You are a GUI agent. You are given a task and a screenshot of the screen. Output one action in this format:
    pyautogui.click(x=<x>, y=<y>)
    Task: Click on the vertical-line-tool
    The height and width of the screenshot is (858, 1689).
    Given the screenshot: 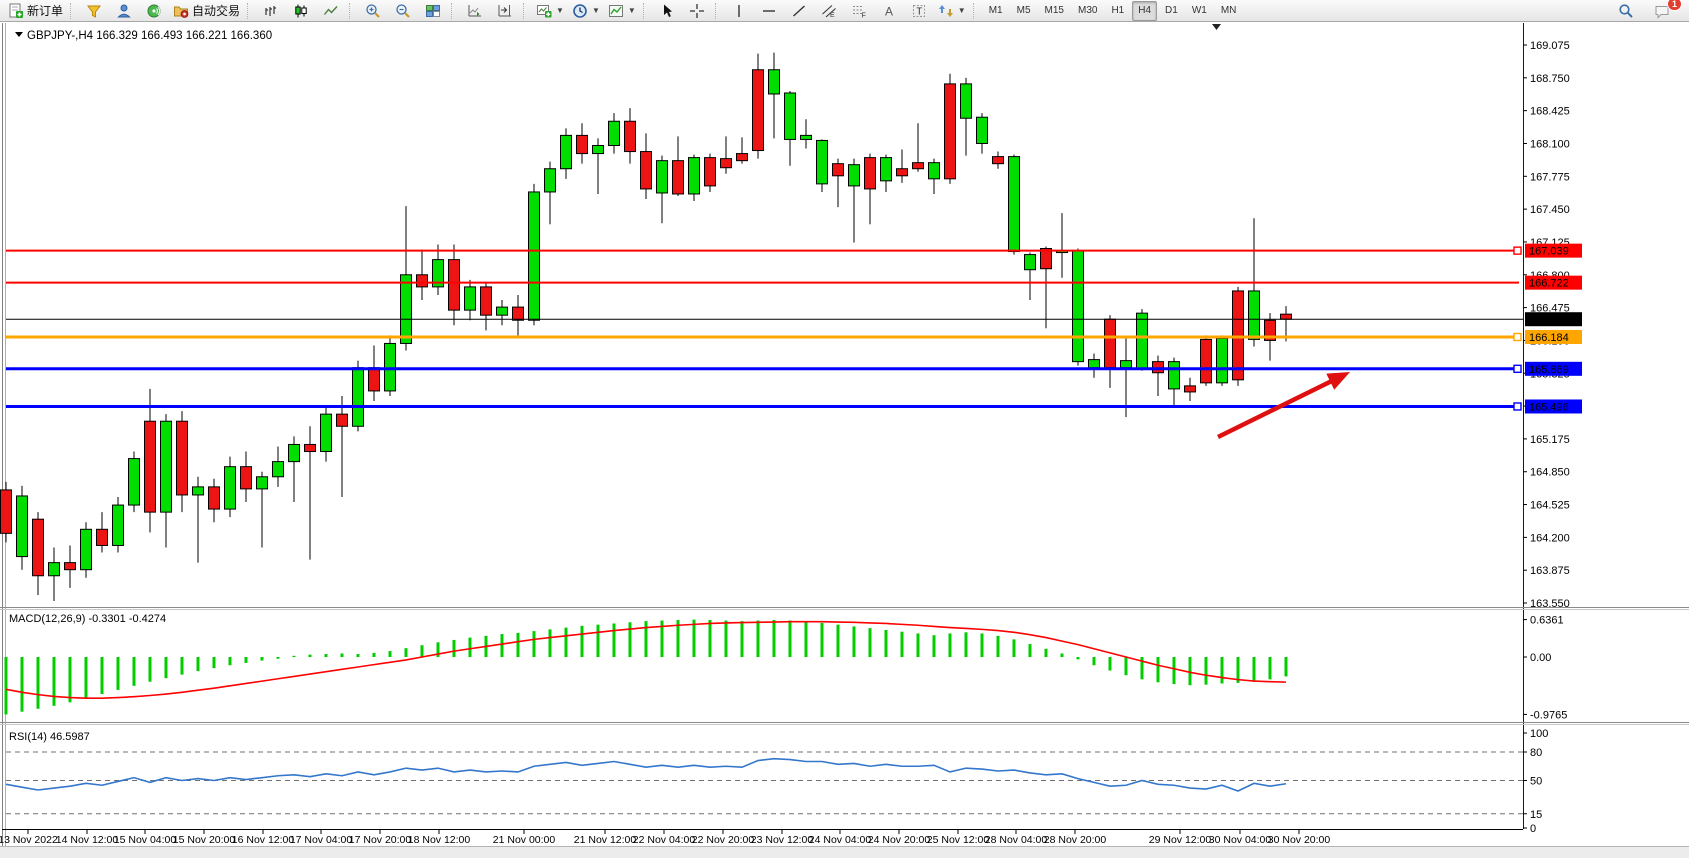 What is the action you would take?
    pyautogui.click(x=739, y=11)
    